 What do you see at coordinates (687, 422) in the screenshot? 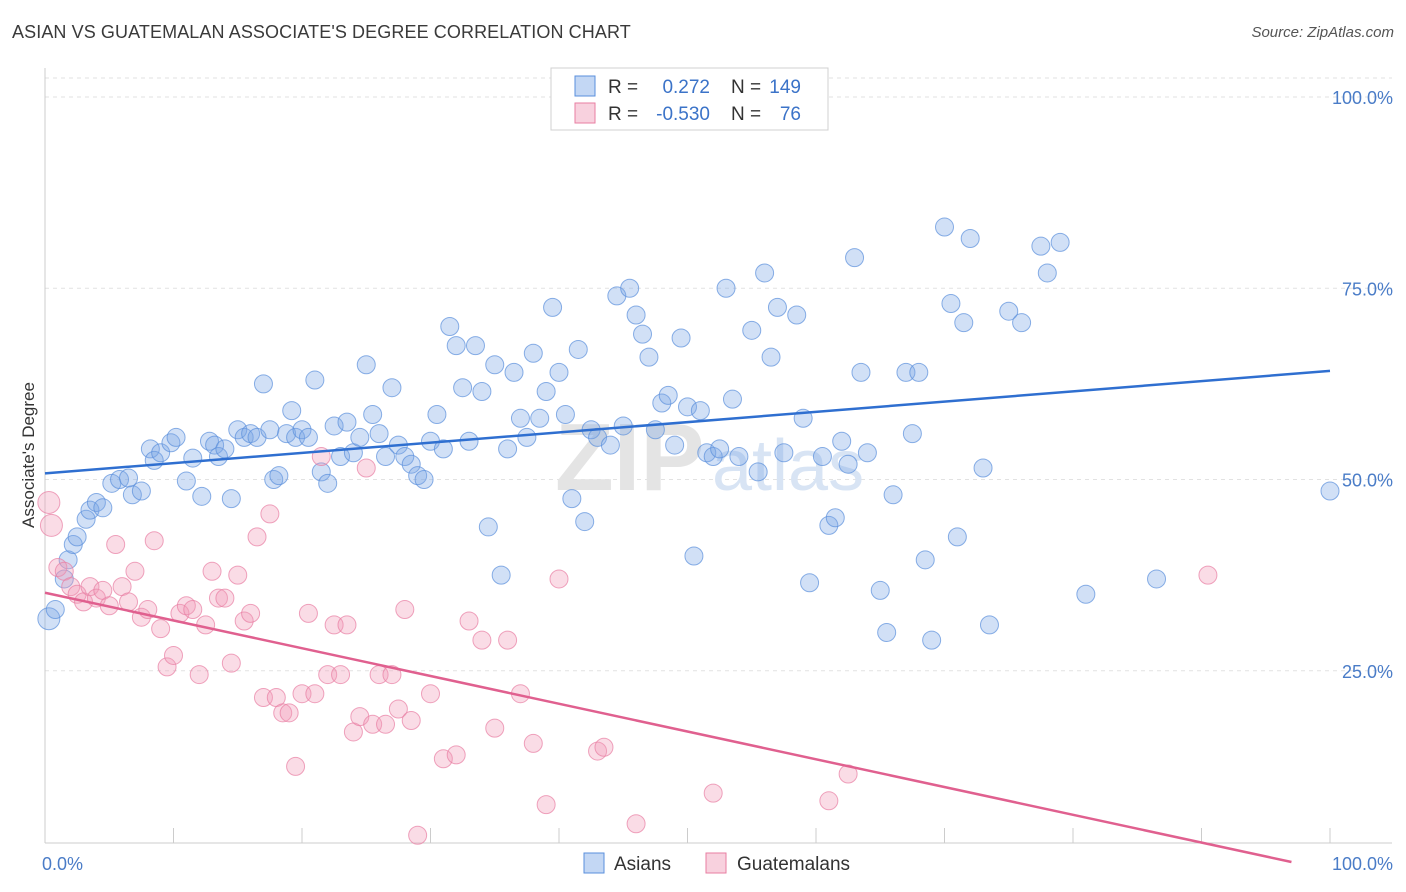
I see `asian-trend-line` at bounding box center [687, 422].